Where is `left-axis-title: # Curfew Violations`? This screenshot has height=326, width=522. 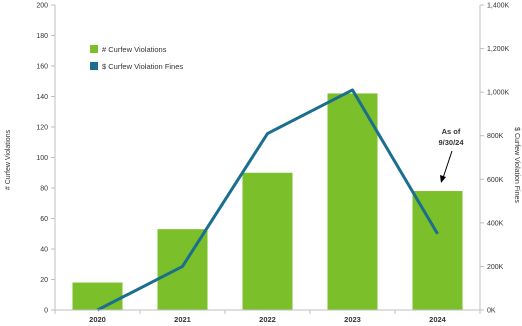
left-axis-title: # Curfew Violations is located at coordinates (8, 159).